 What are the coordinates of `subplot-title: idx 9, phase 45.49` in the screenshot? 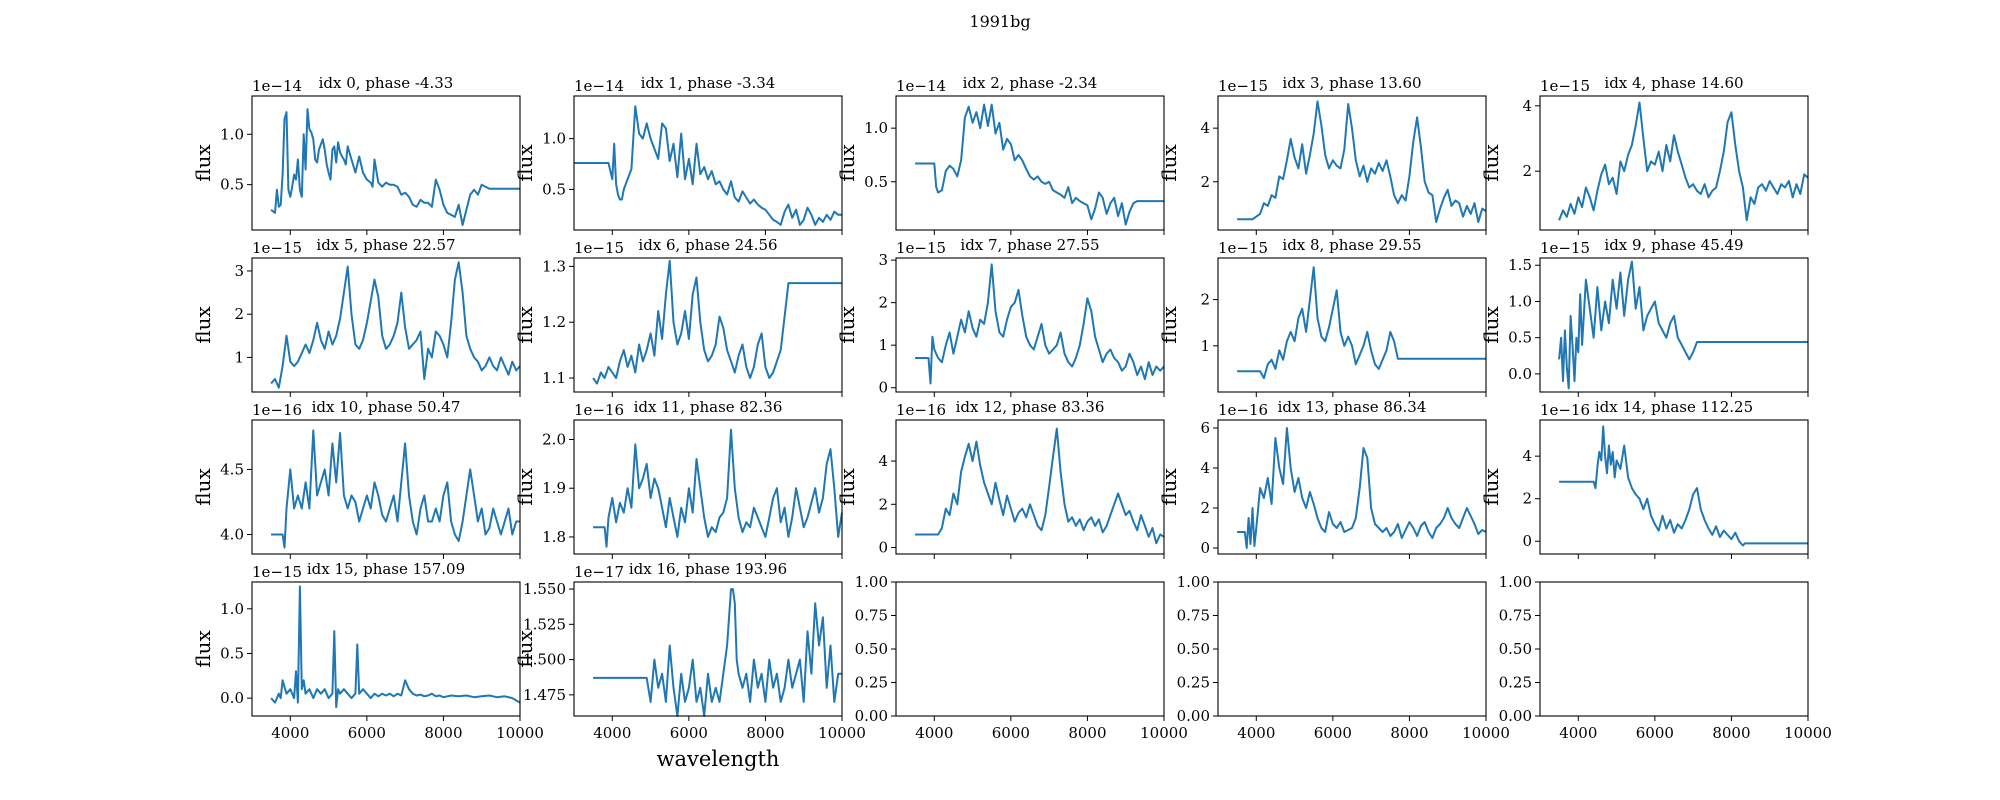 It's located at (1673, 245).